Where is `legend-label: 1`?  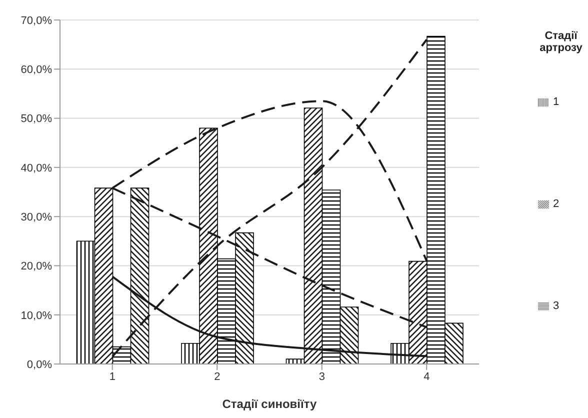 legend-label: 1 is located at coordinates (556, 102).